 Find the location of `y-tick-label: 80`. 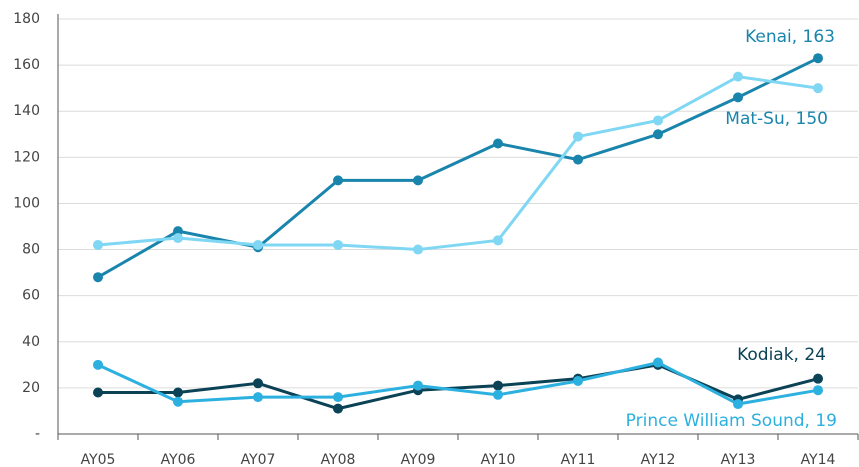

y-tick-label: 80 is located at coordinates (31, 250).